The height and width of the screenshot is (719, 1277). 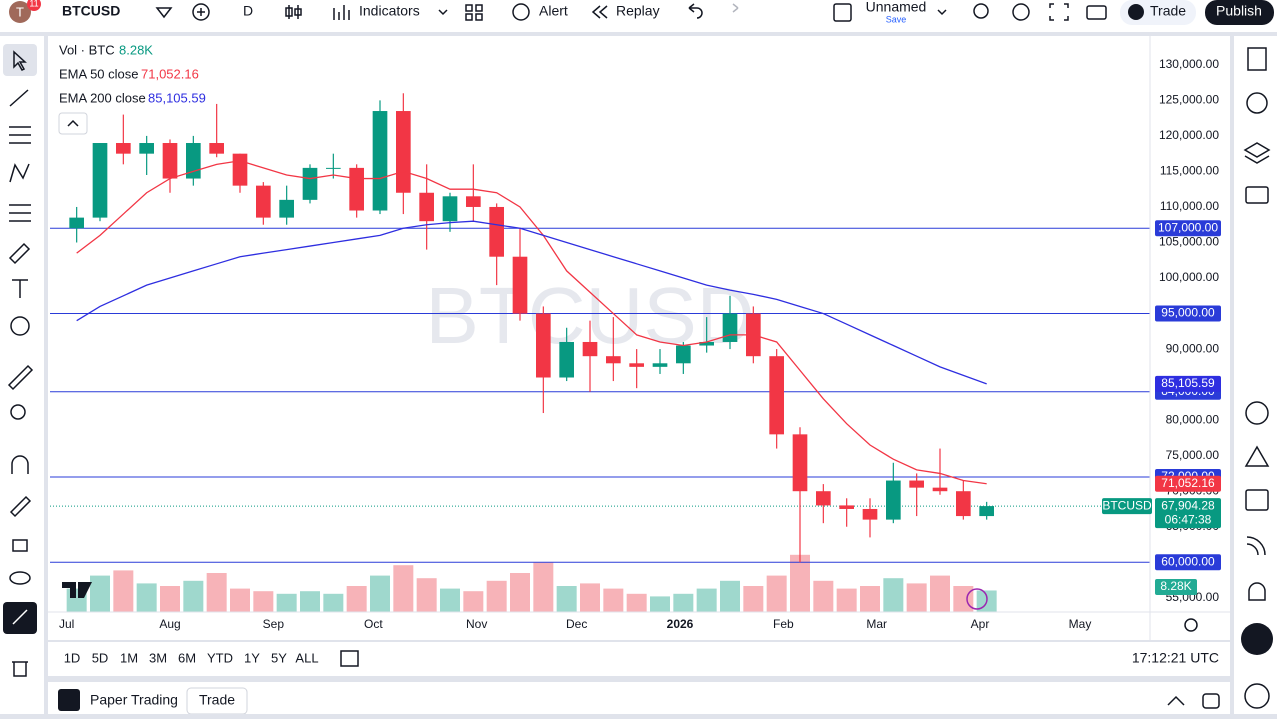 I want to click on emoji-tool, so click(x=20, y=326).